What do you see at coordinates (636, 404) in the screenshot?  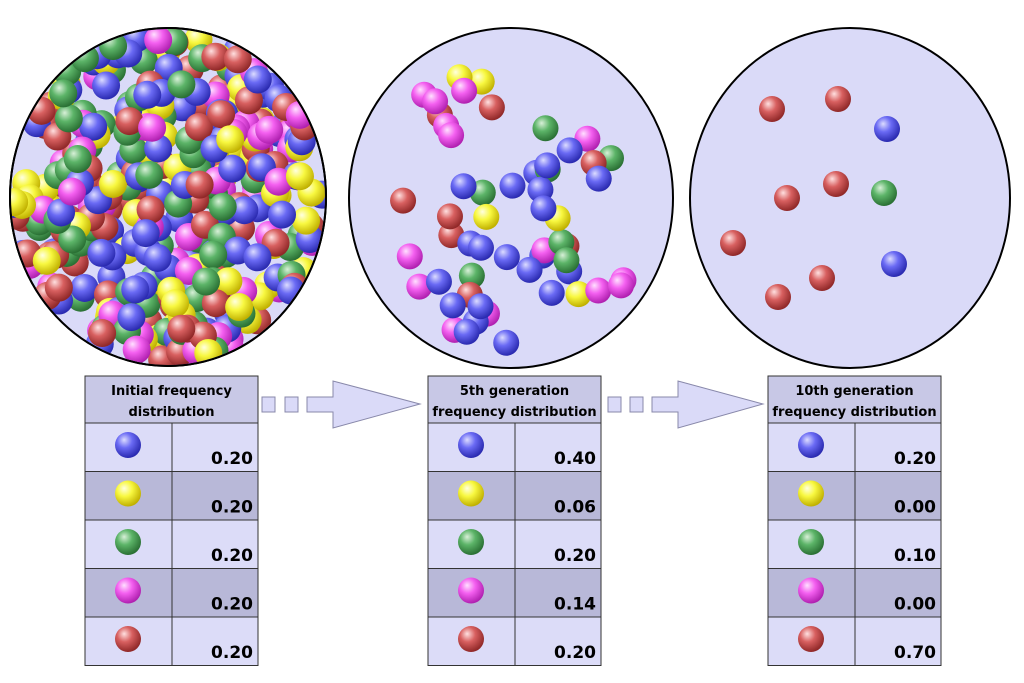 I see `dash` at bounding box center [636, 404].